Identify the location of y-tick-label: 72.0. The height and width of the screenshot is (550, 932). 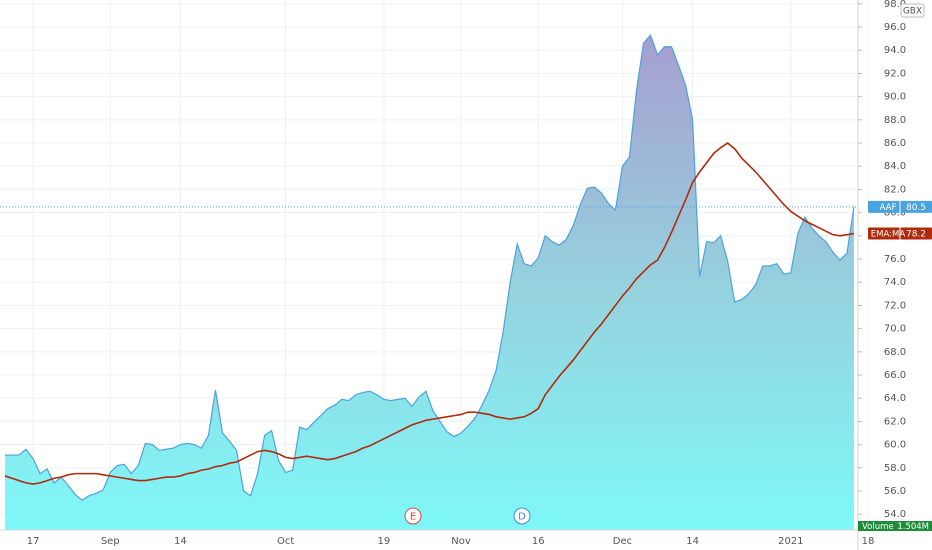
(895, 305).